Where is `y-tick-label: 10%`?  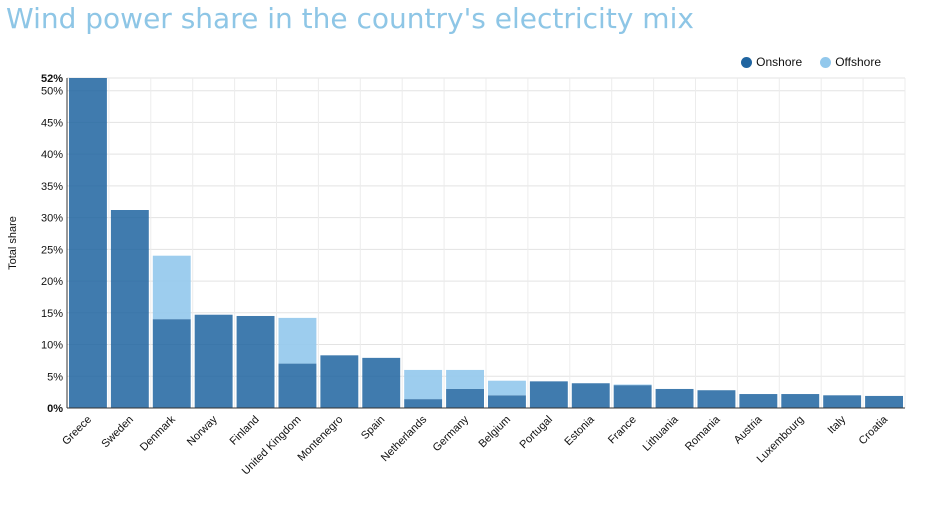
y-tick-label: 10% is located at coordinates (52, 346).